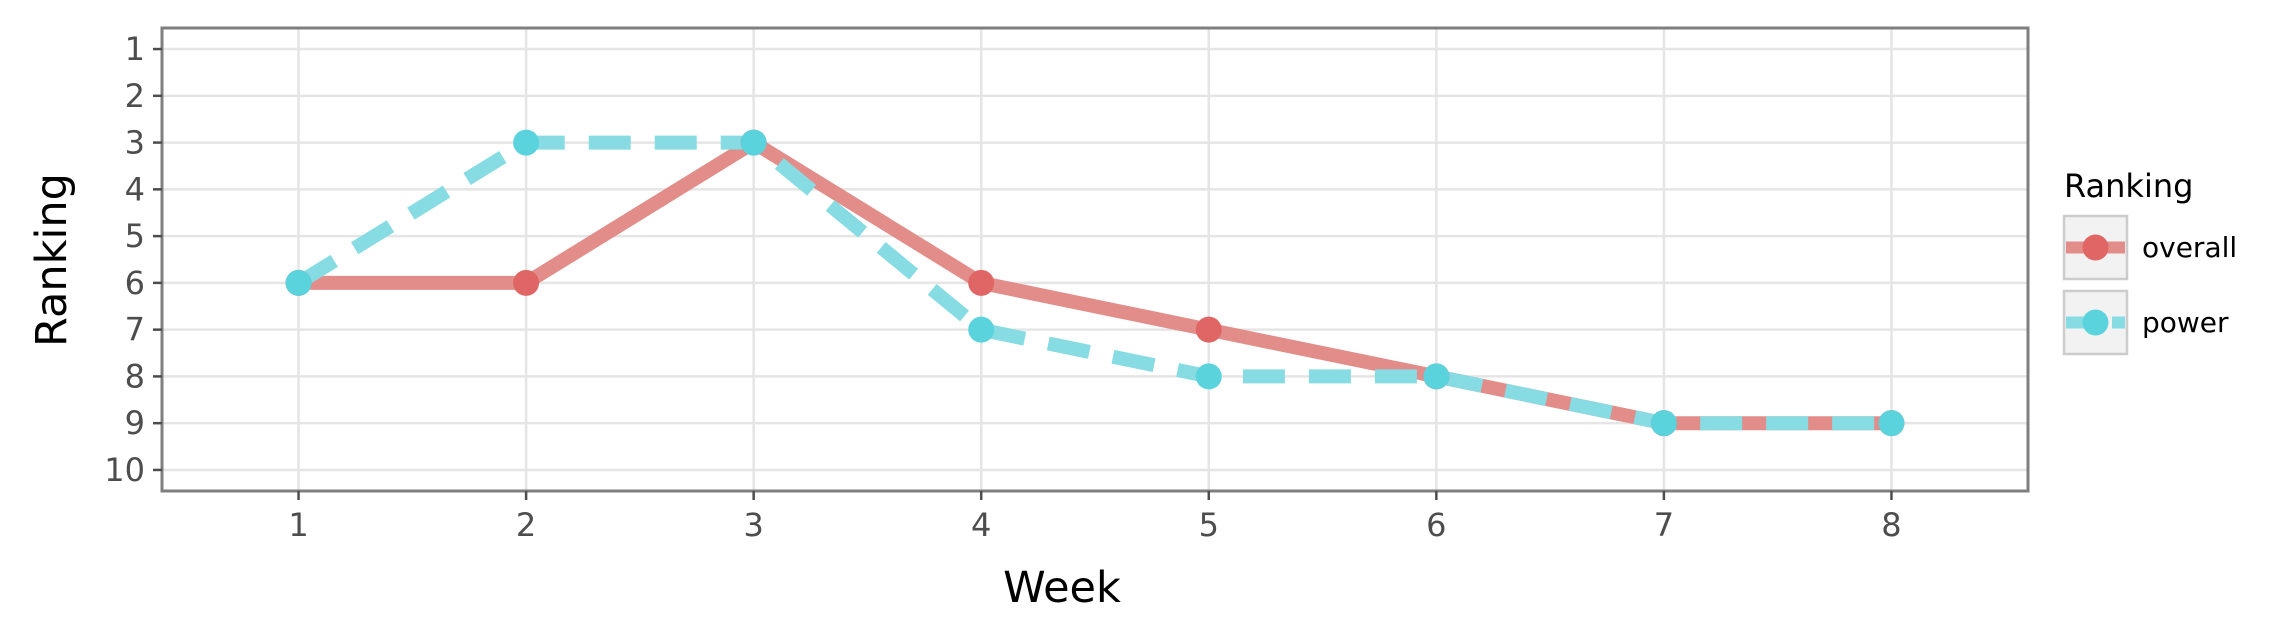 Image resolution: width=2276 pixels, height=641 pixels. Describe the element at coordinates (298, 525) in the screenshot. I see `x-tick-label: 1` at that location.